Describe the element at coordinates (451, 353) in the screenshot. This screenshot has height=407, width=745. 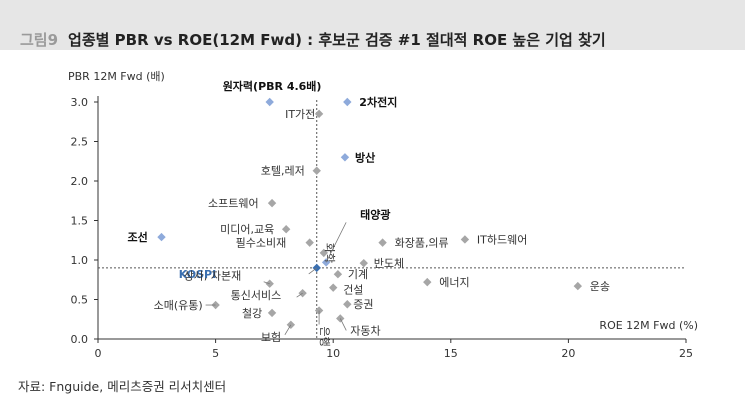
I see `x-tick-label: 15` at that location.